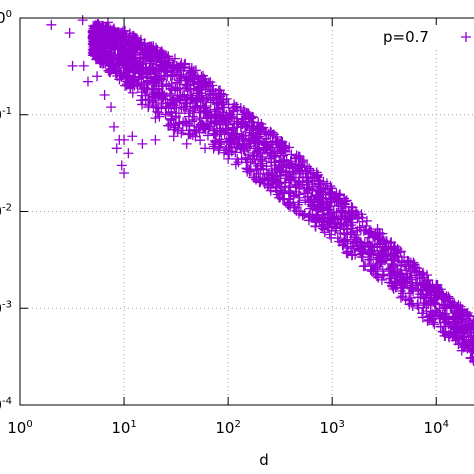 This screenshot has height=474, width=474. What do you see at coordinates (6, 18) in the screenshot?
I see `y-tick-label: 100` at bounding box center [6, 18].